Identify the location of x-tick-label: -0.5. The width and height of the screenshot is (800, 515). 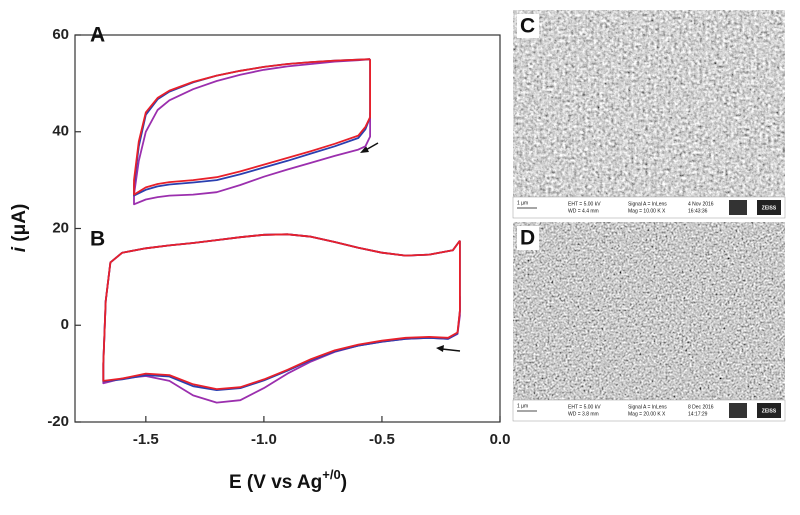
(382, 439).